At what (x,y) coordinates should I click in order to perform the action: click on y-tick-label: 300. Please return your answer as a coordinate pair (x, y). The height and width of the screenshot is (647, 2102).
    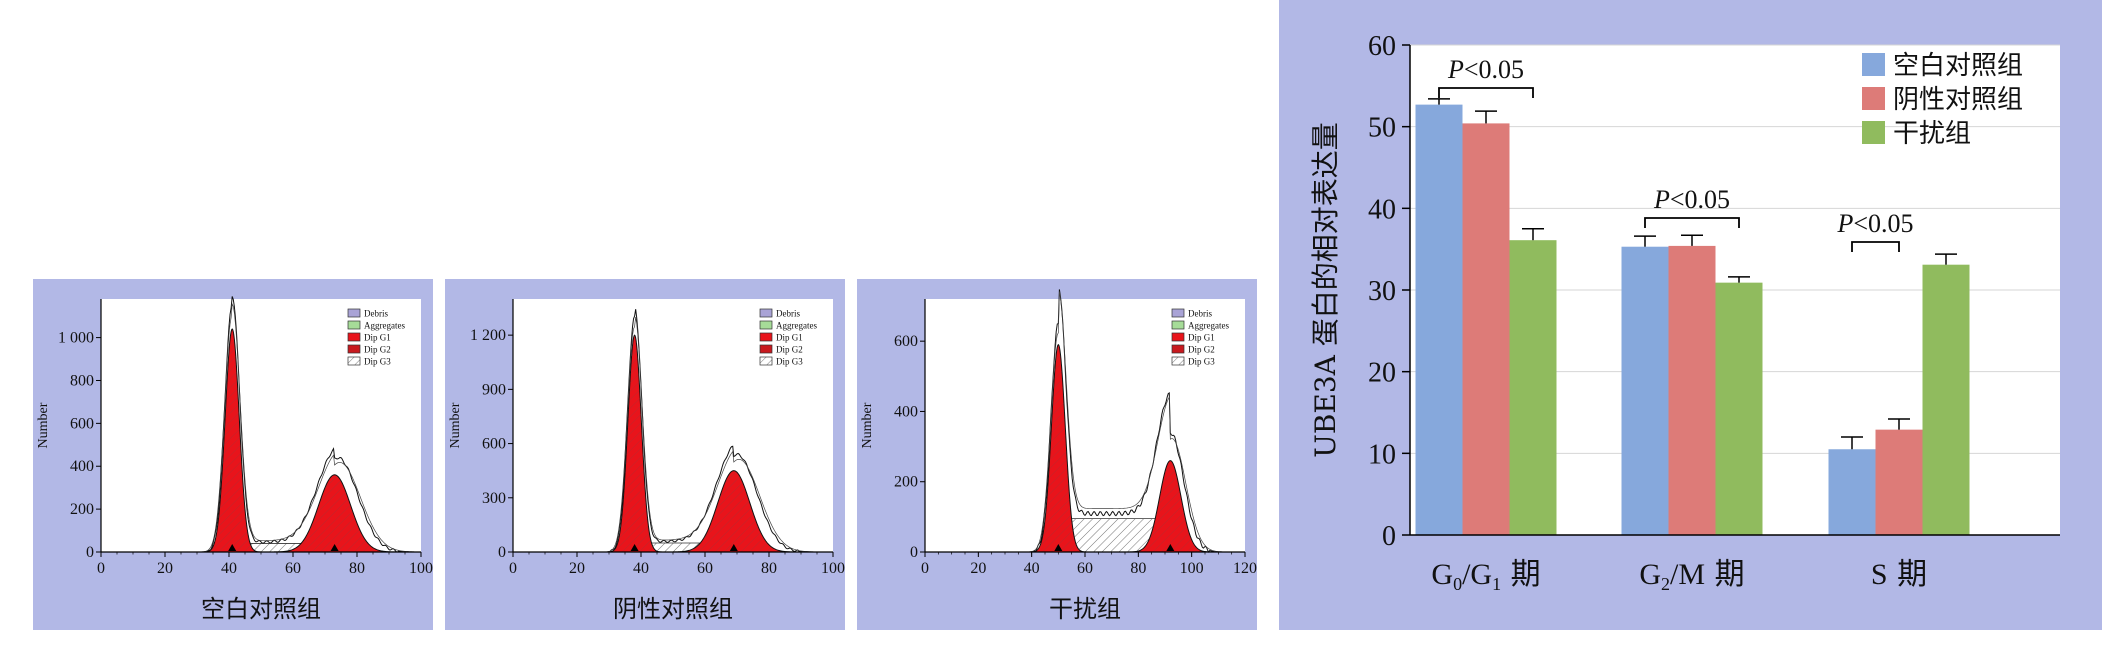
    Looking at the image, I should click on (494, 498).